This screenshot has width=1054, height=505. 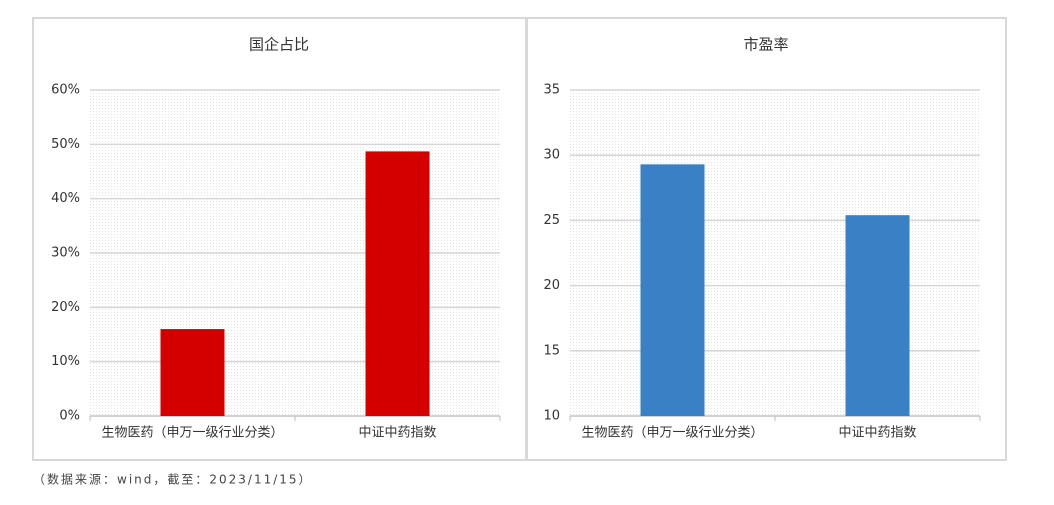 What do you see at coordinates (65, 361) in the screenshot?
I see `y-tick-label: 10%` at bounding box center [65, 361].